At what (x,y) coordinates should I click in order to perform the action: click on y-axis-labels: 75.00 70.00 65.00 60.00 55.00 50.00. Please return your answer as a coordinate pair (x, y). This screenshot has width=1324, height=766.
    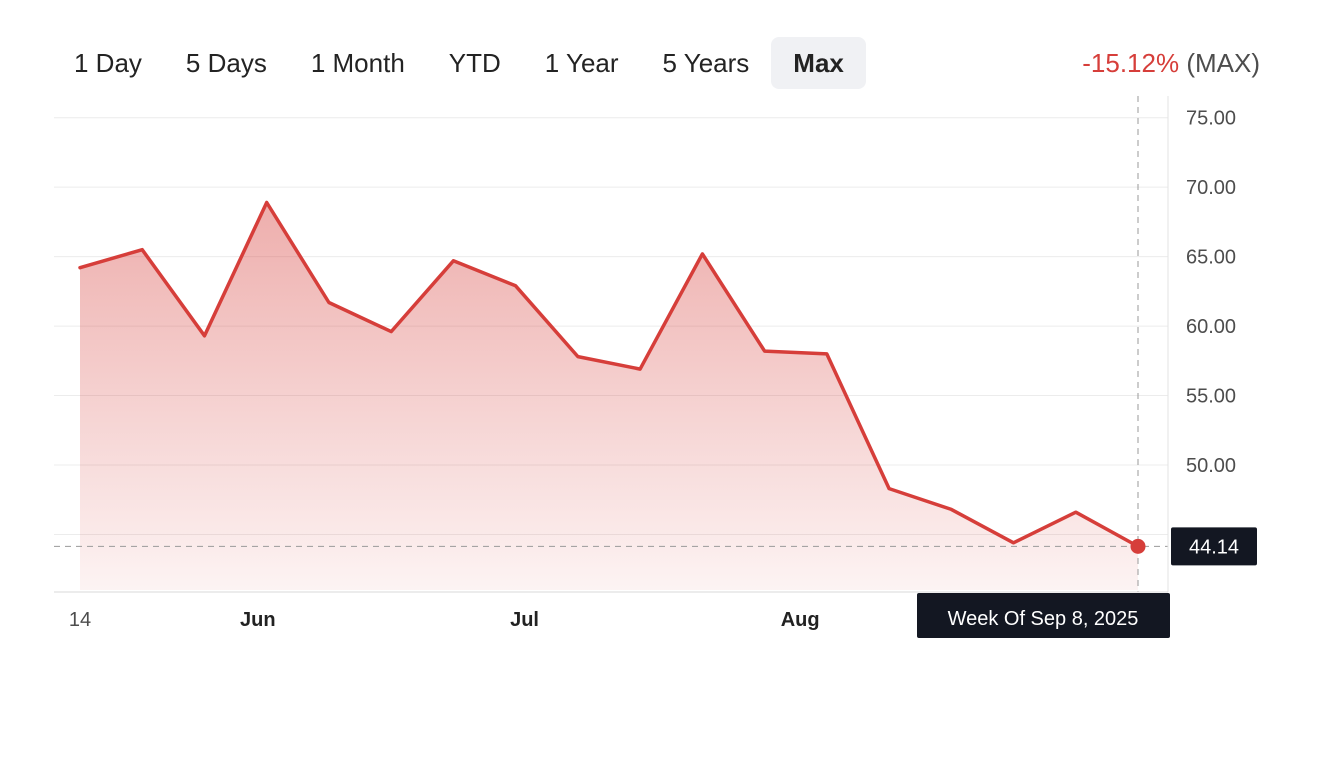
    Looking at the image, I should click on (1211, 292).